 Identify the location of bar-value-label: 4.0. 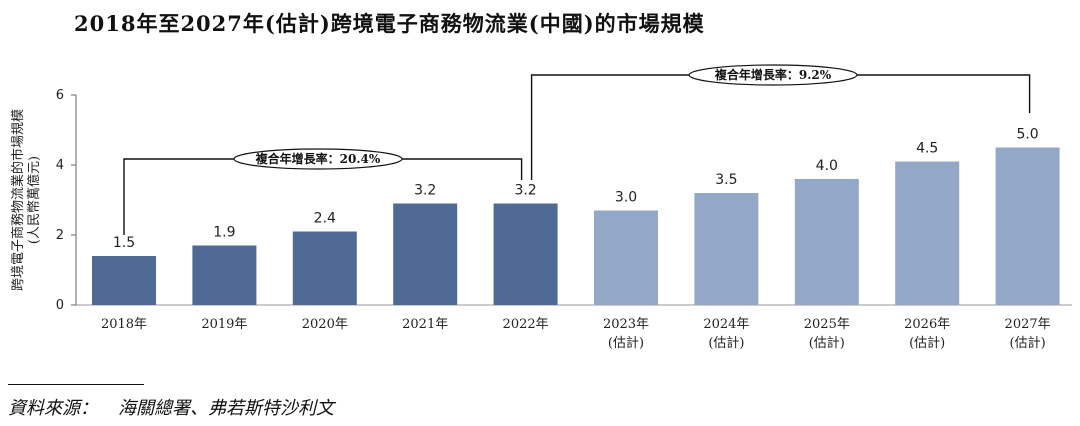
(827, 166).